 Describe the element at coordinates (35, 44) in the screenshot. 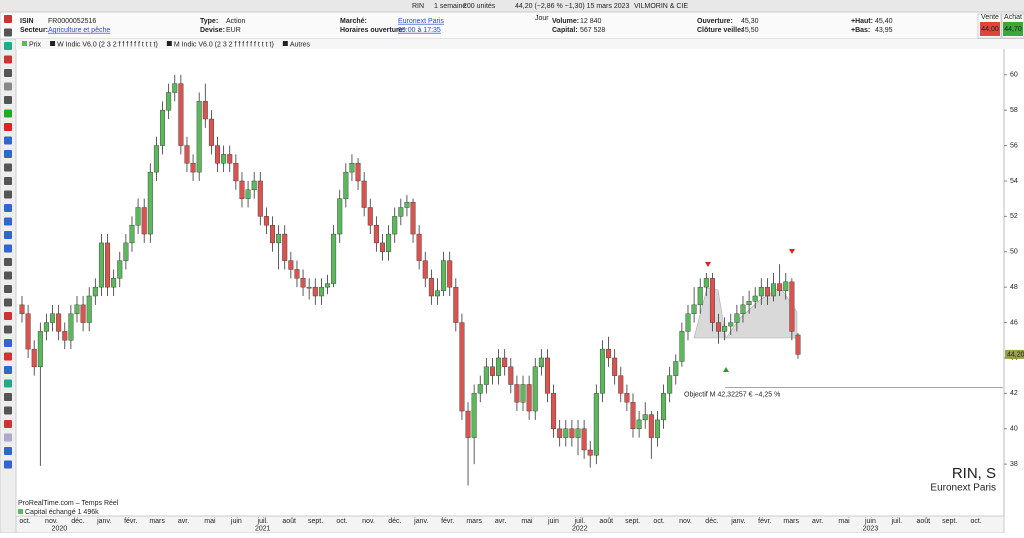

I see `legend-entry: Prix` at that location.